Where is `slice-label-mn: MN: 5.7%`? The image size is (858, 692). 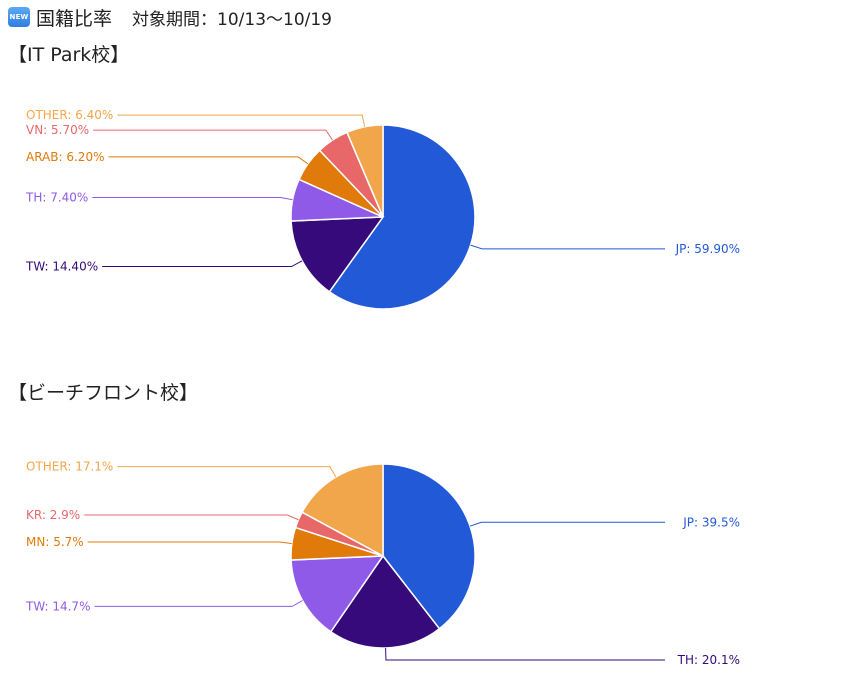
slice-label-mn: MN: 5.7% is located at coordinates (55, 542).